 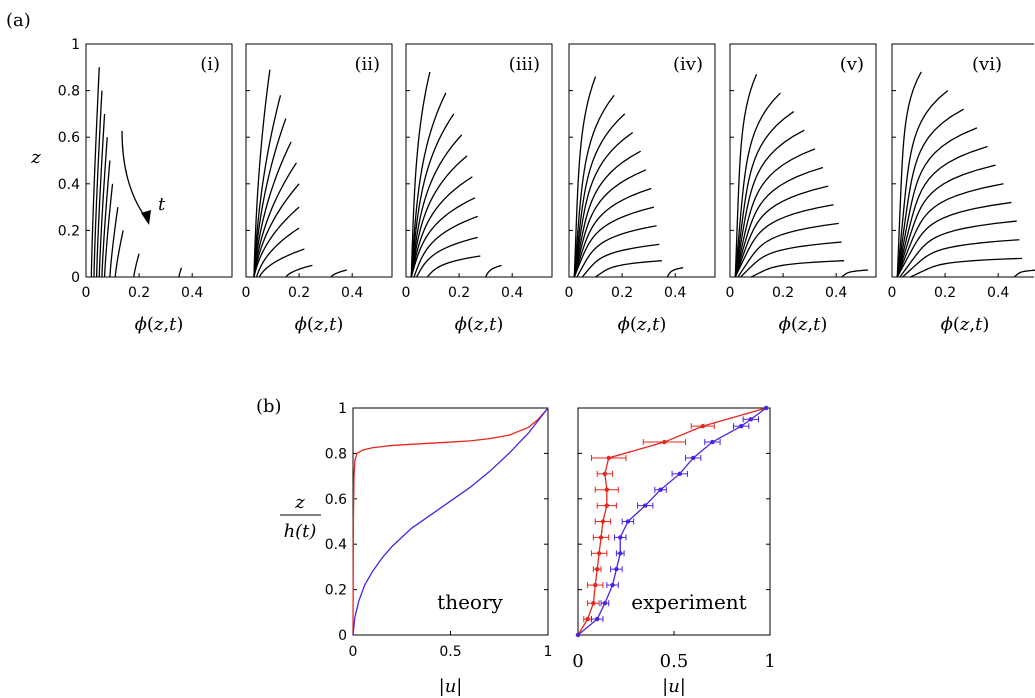 What do you see at coordinates (210, 64) in the screenshot?
I see `subpanel-label: (i)` at bounding box center [210, 64].